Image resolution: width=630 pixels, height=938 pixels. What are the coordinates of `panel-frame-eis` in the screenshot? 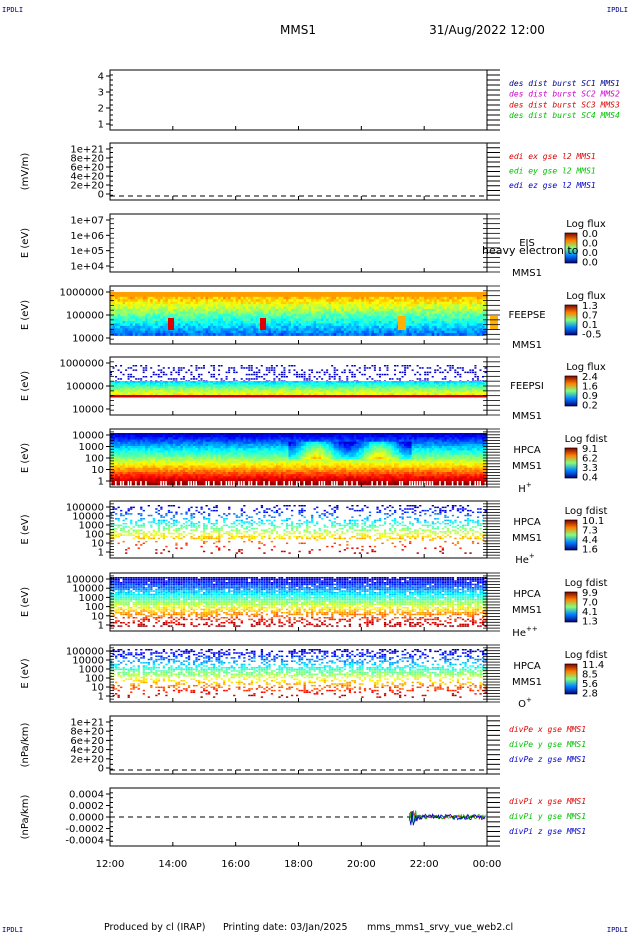 It's located at (298, 243).